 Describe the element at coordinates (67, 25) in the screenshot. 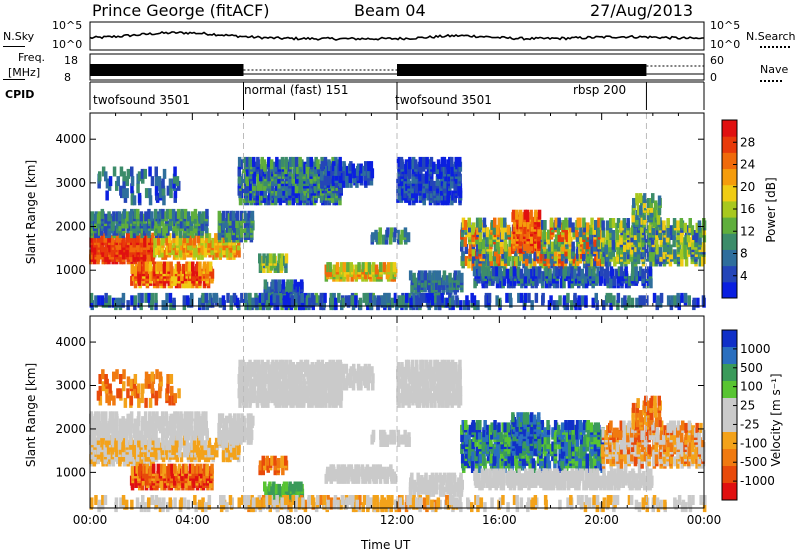

I see `nsky-tick-top: 10^5` at that location.